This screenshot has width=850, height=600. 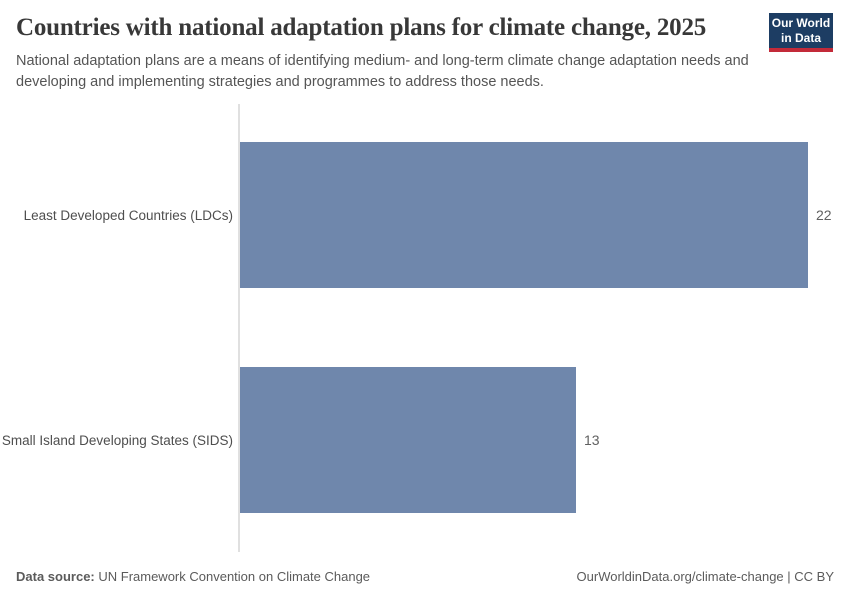 What do you see at coordinates (408, 440) in the screenshot?
I see `bar-sids` at bounding box center [408, 440].